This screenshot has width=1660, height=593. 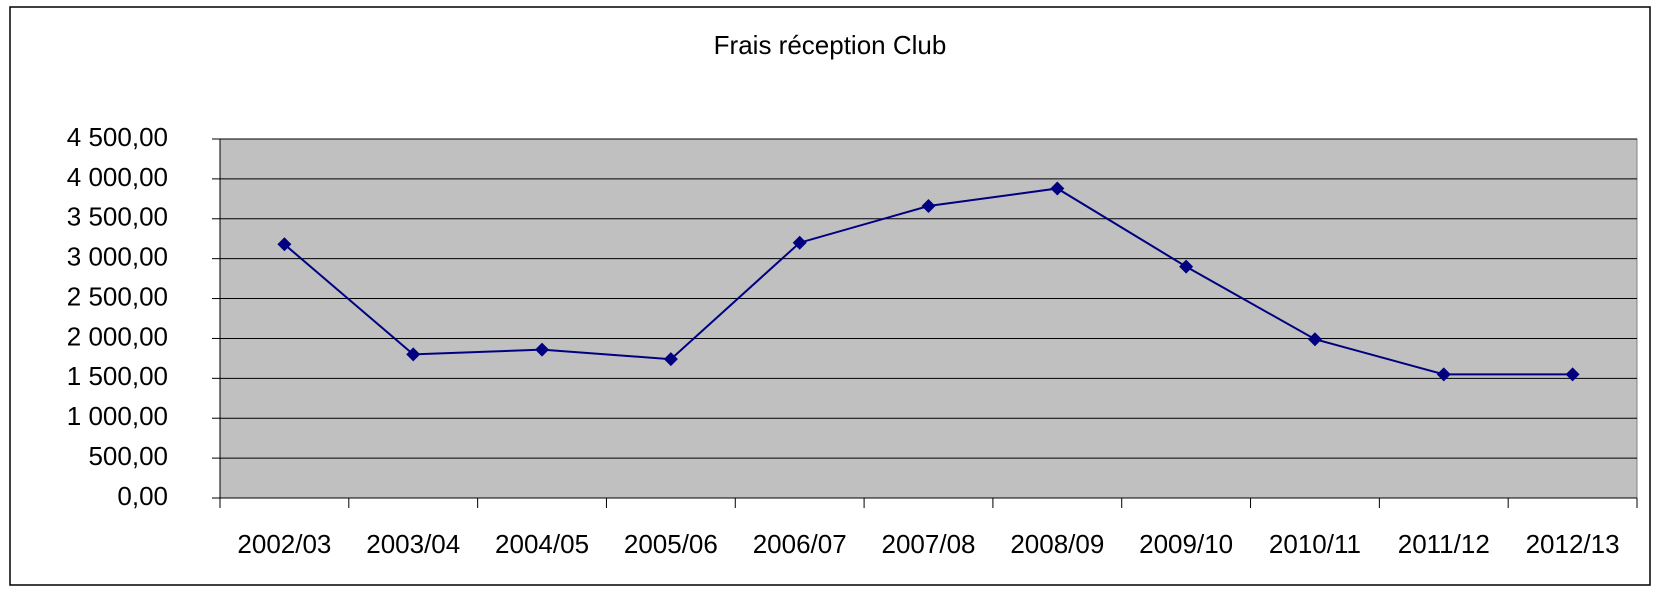 What do you see at coordinates (1186, 544) in the screenshot?
I see `x-tick-label: 2009/10` at bounding box center [1186, 544].